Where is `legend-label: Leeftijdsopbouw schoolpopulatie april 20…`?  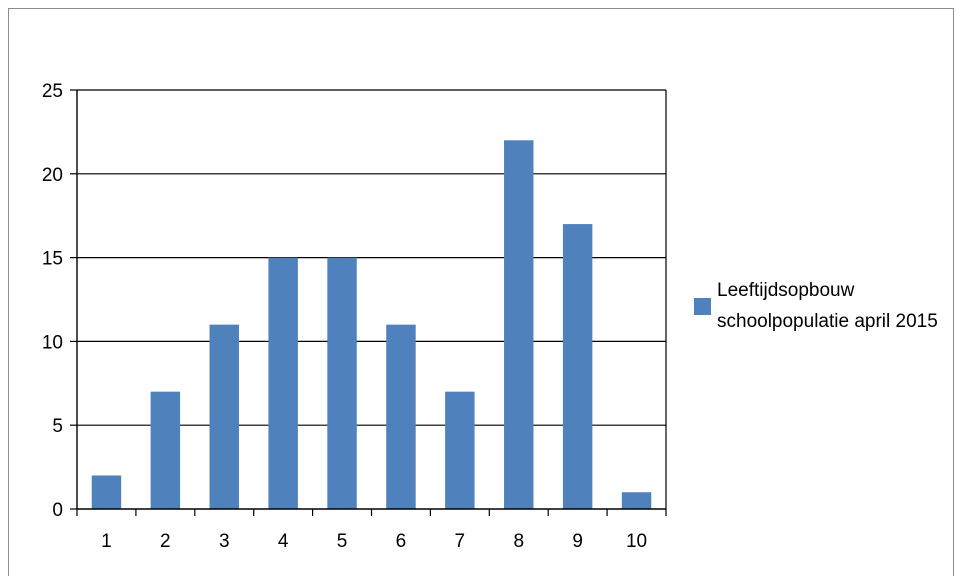
legend-label: Leeftijdsopbouw schoolpopulatie april 20… is located at coordinates (827, 306).